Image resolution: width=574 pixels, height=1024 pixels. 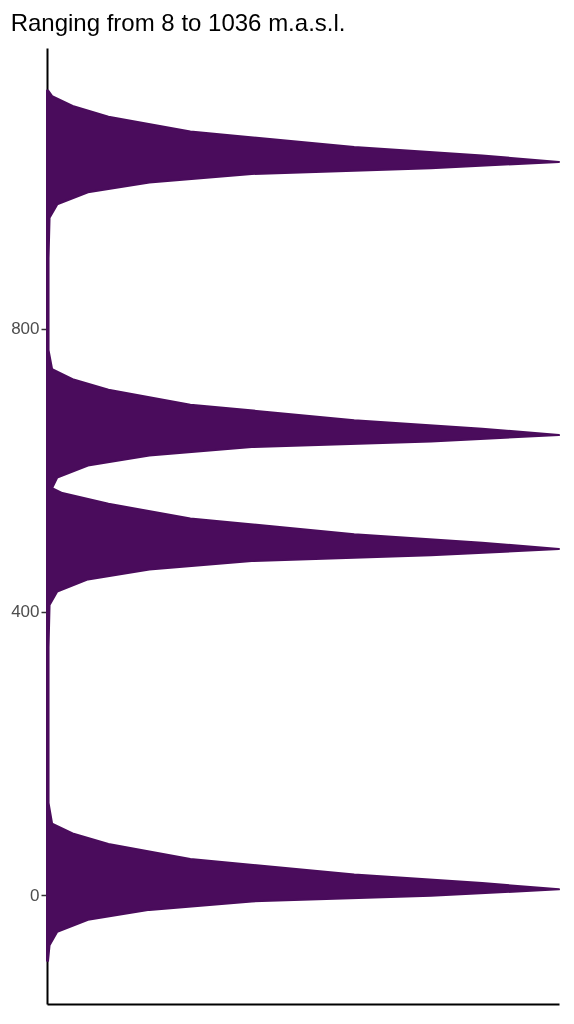 What do you see at coordinates (178, 22) in the screenshot?
I see `chart-title: Ranging from 8 to 1036 m.a.s.l.` at bounding box center [178, 22].